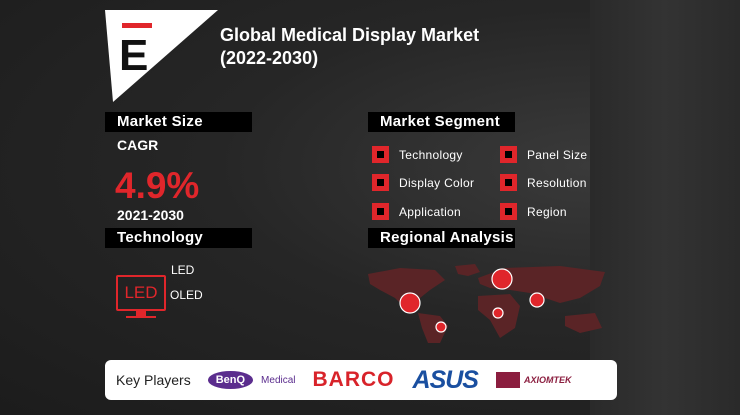 This screenshot has width=740, height=415. Describe the element at coordinates (441, 238) in the screenshot. I see `regional-analysis-heading: Regional Analysis` at that location.